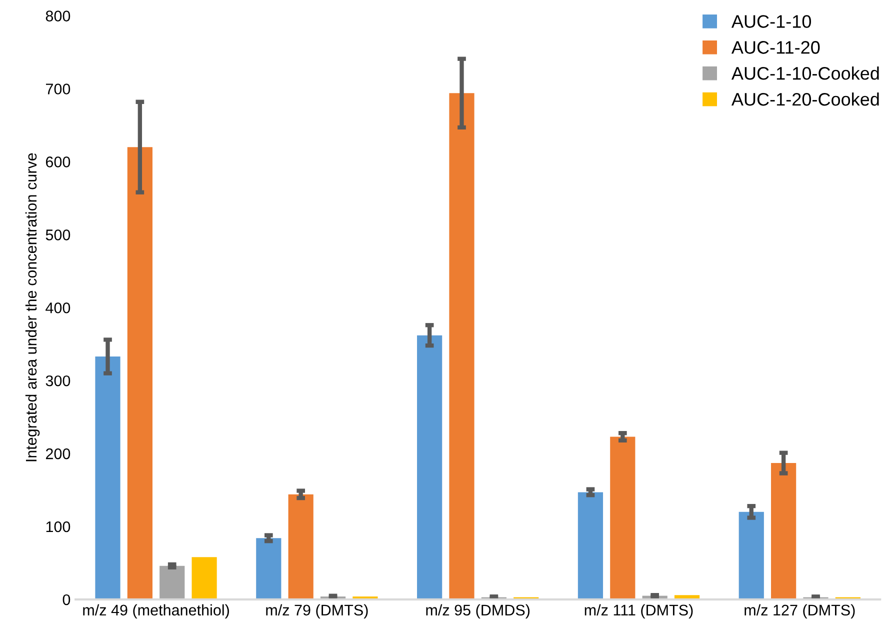 This screenshot has height=631, width=889. Describe the element at coordinates (58, 16) in the screenshot. I see `y-tick-label: 800` at that location.